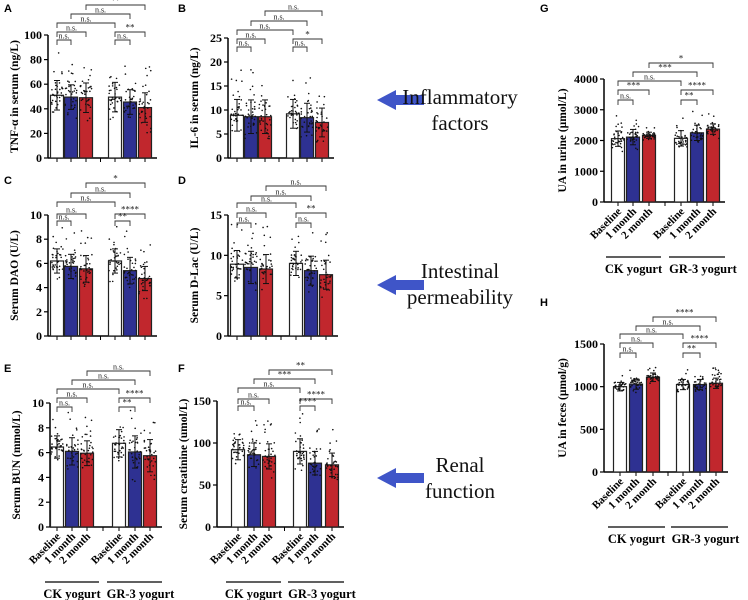 Image resolution: width=748 pixels, height=600 pixels. What do you see at coordinates (460, 284) in the screenshot?
I see `side-label-intestinal: Intestinal permeability` at bounding box center [460, 284].